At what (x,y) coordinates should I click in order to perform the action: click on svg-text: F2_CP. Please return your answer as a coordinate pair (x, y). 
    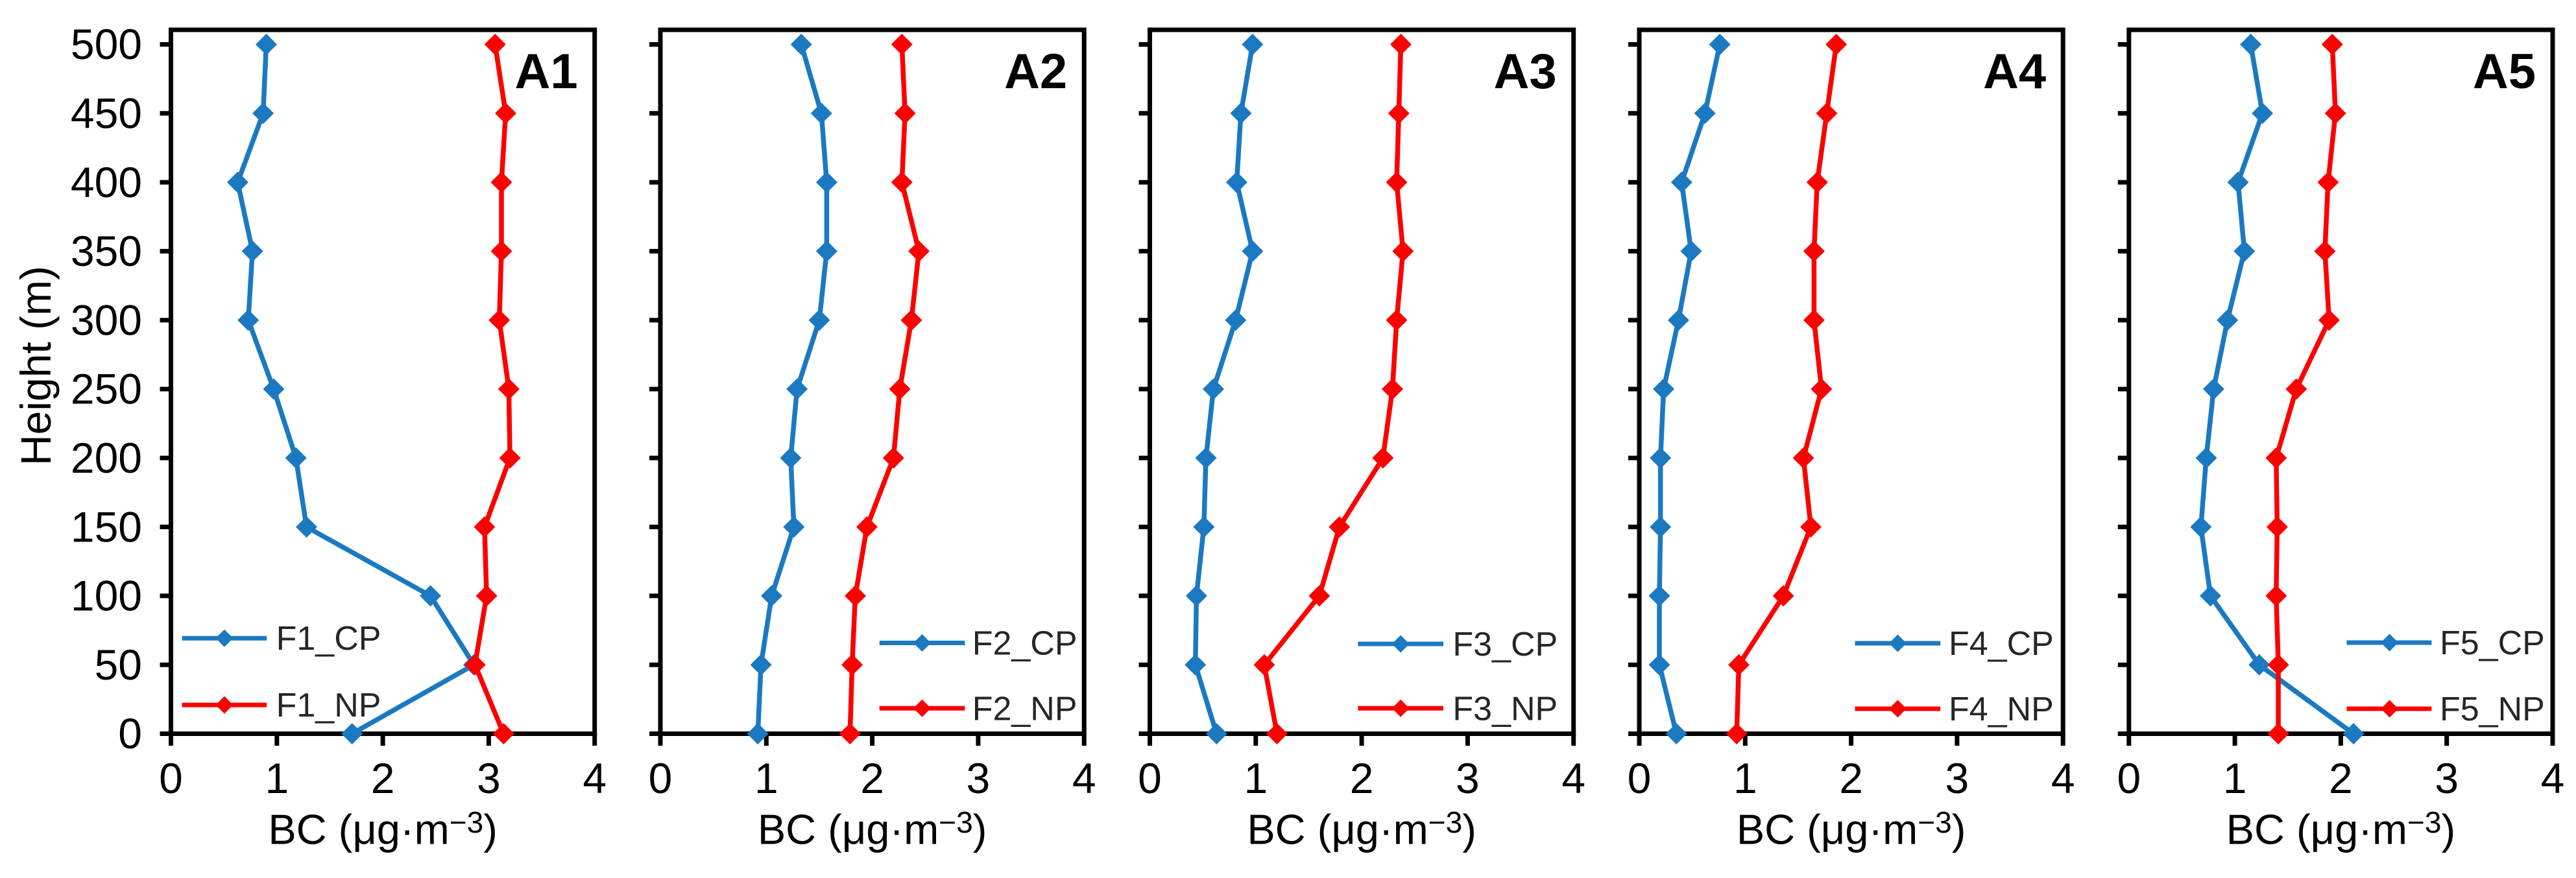
    Looking at the image, I should click on (1024, 644).